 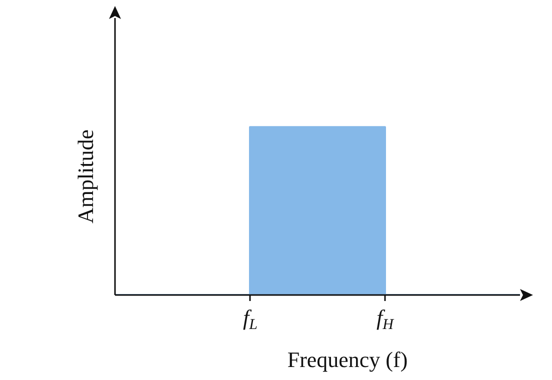 What do you see at coordinates (250, 319) in the screenshot?
I see `x-tick-label: f$_{L}$` at bounding box center [250, 319].